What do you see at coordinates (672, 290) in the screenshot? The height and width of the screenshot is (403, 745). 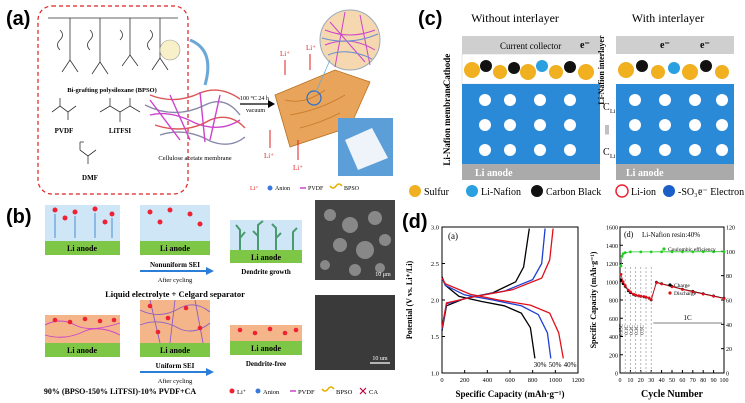 I see `series-line-charge` at bounding box center [672, 290].